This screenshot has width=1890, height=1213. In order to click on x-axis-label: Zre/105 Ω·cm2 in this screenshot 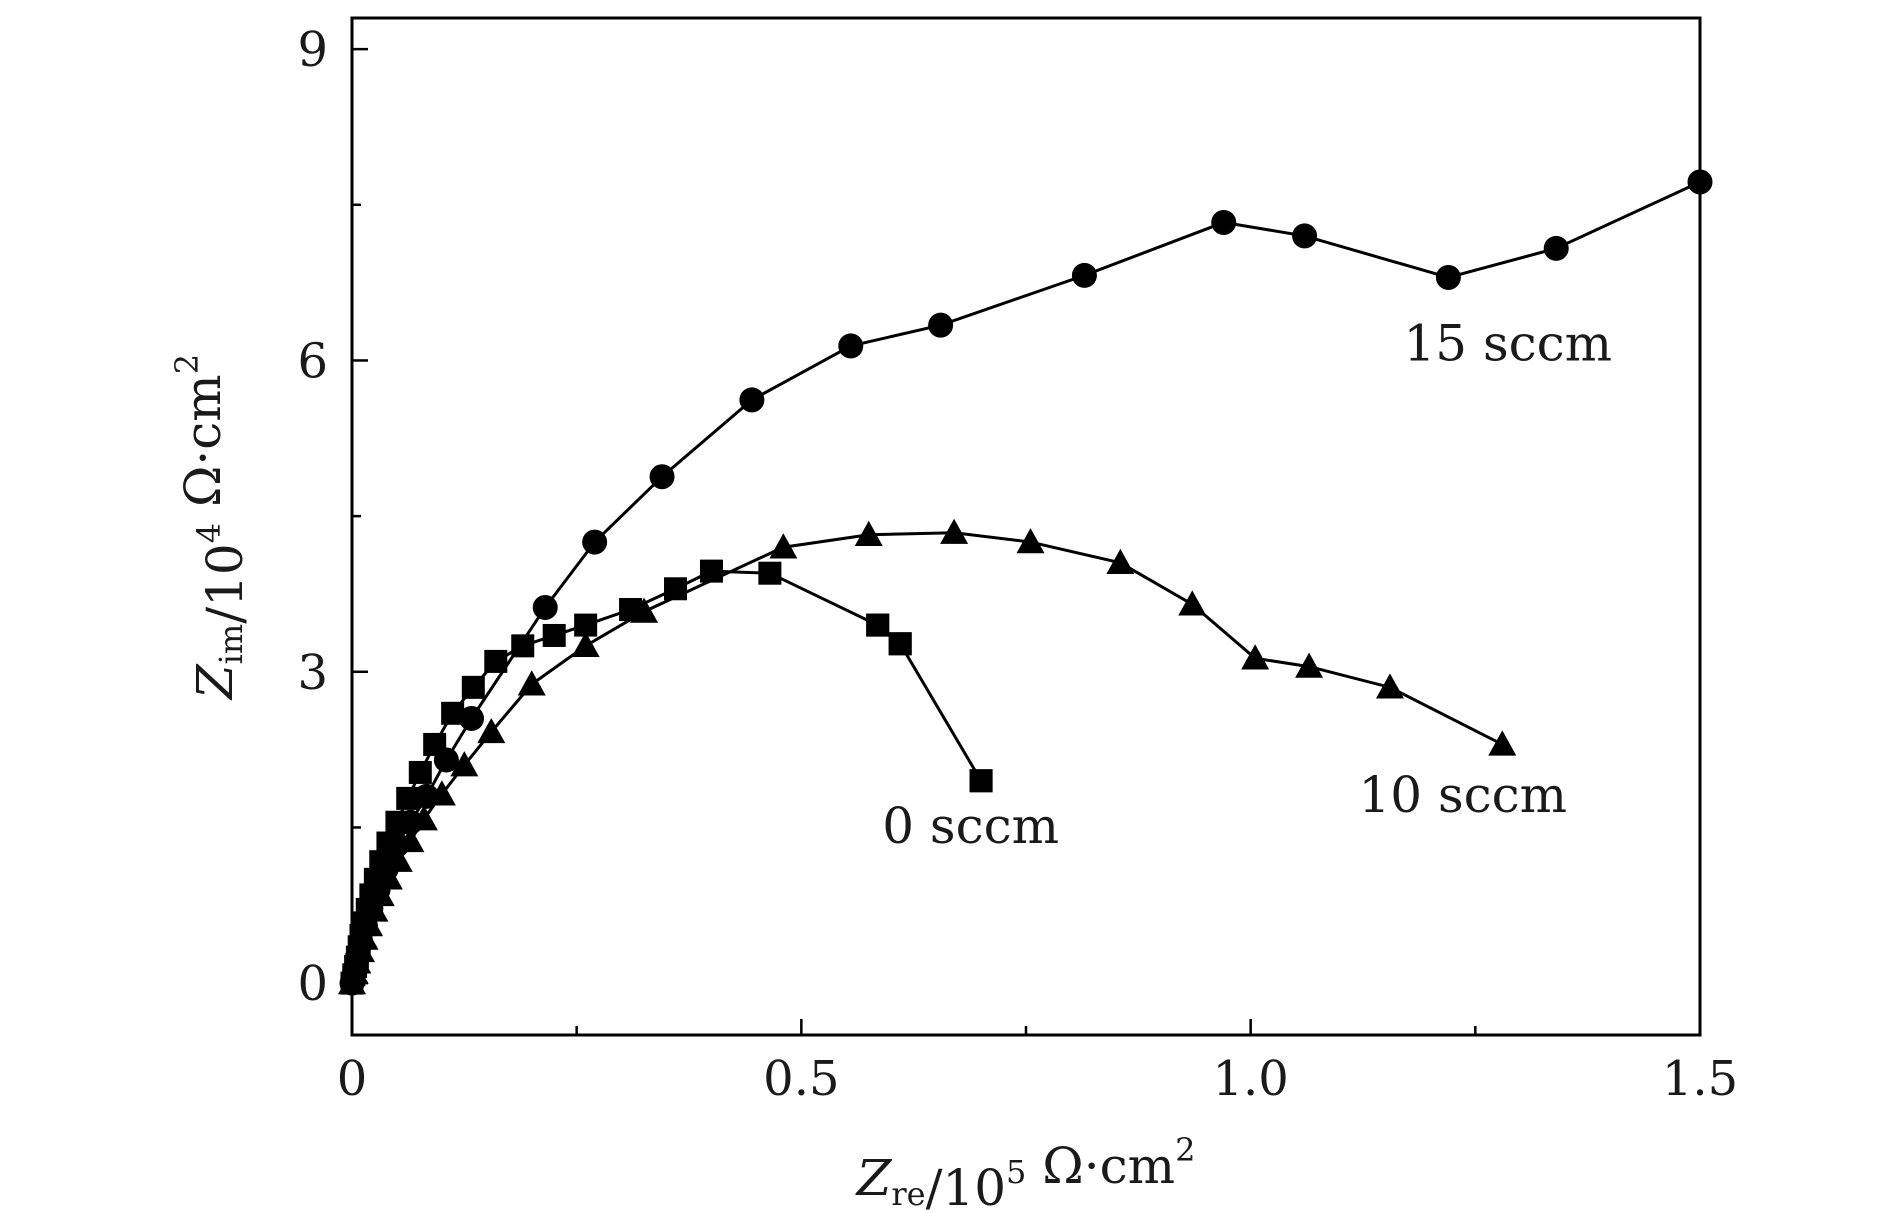, I will do `click(1025, 1172)`.